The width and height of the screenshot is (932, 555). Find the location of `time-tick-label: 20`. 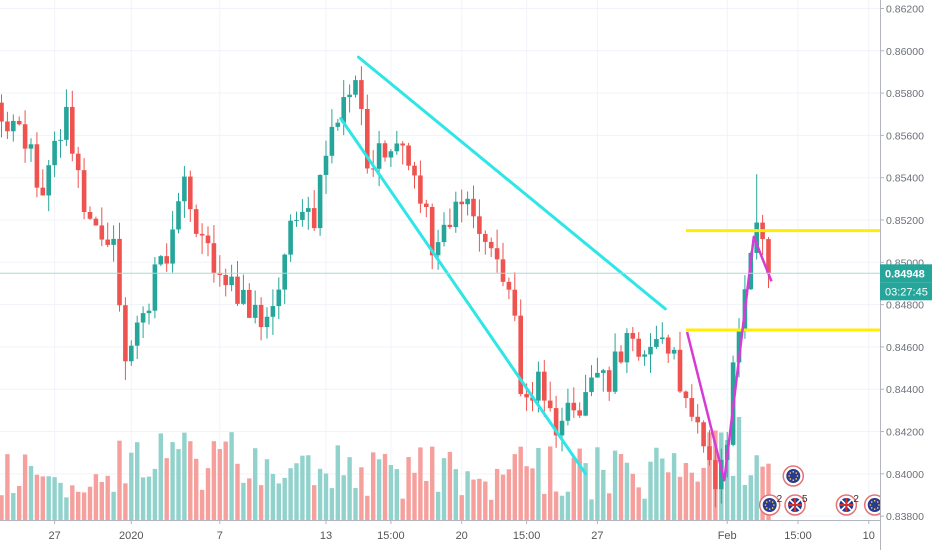

time-tick-label: 20 is located at coordinates (462, 536).